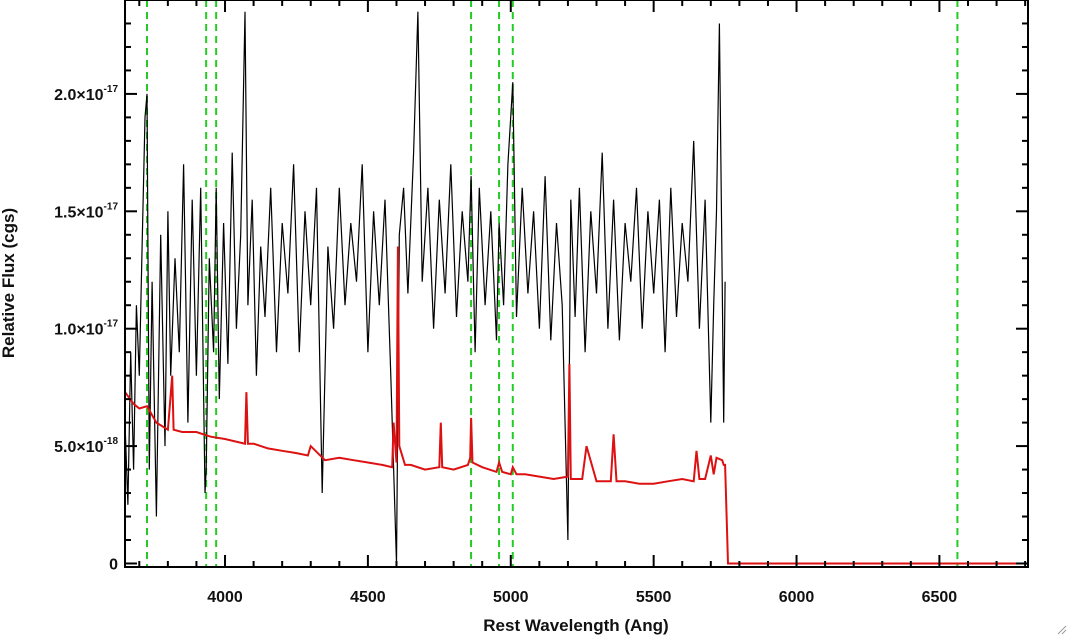 Image resolution: width=1069 pixels, height=637 pixels. What do you see at coordinates (86, 446) in the screenshot?
I see `y-tick-label: 5.0×10⁻¹⁸` at bounding box center [86, 446].